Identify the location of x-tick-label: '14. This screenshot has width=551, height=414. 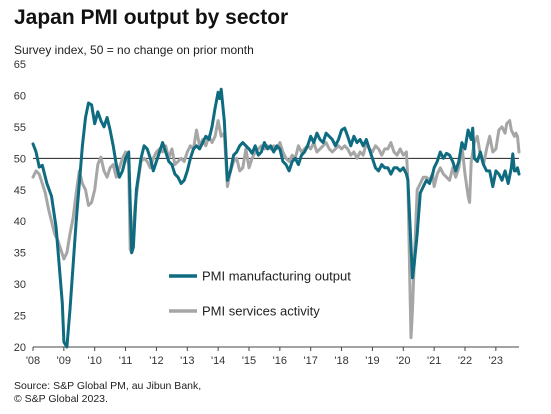
(218, 361).